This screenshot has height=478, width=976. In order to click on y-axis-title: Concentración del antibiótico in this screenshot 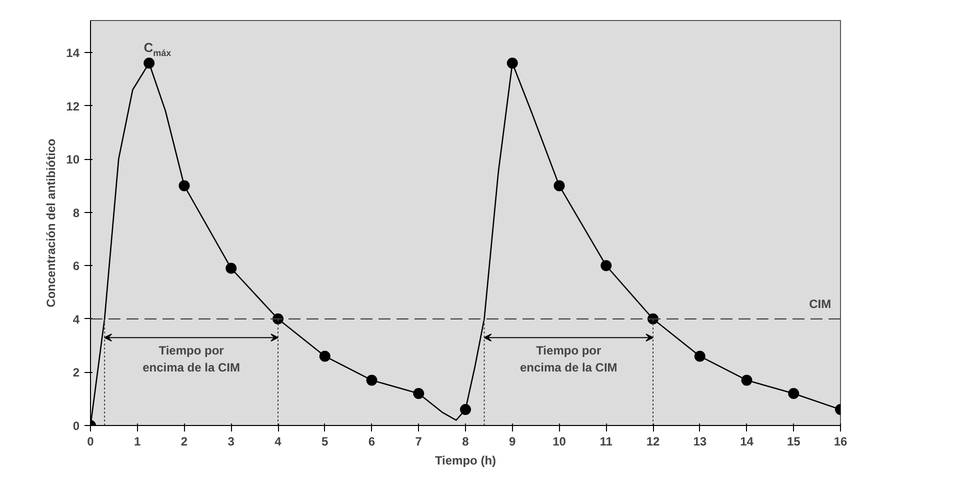, I will do `click(51, 223)`.